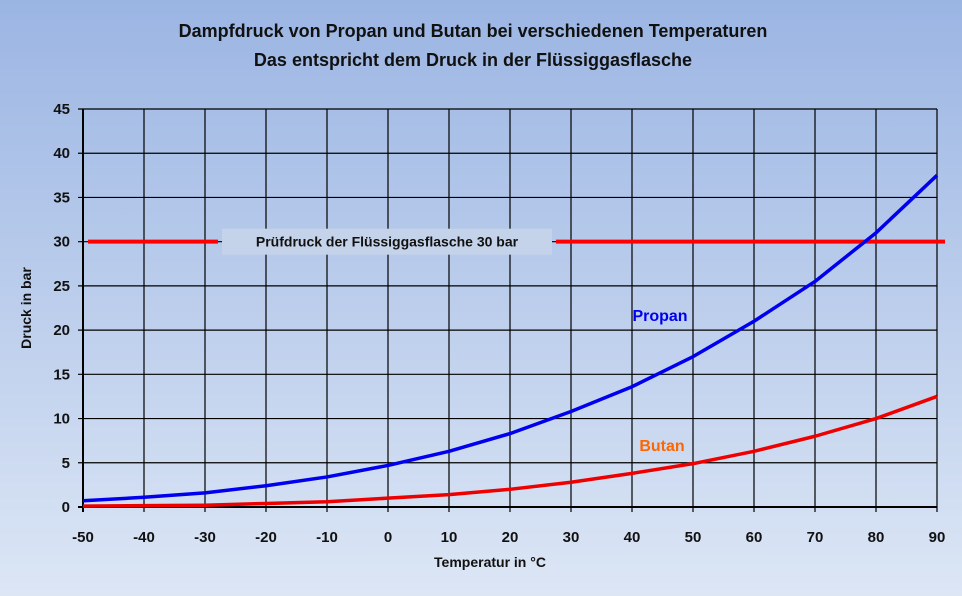 The image size is (962, 596). I want to click on x-tick-label: 70, so click(815, 537).